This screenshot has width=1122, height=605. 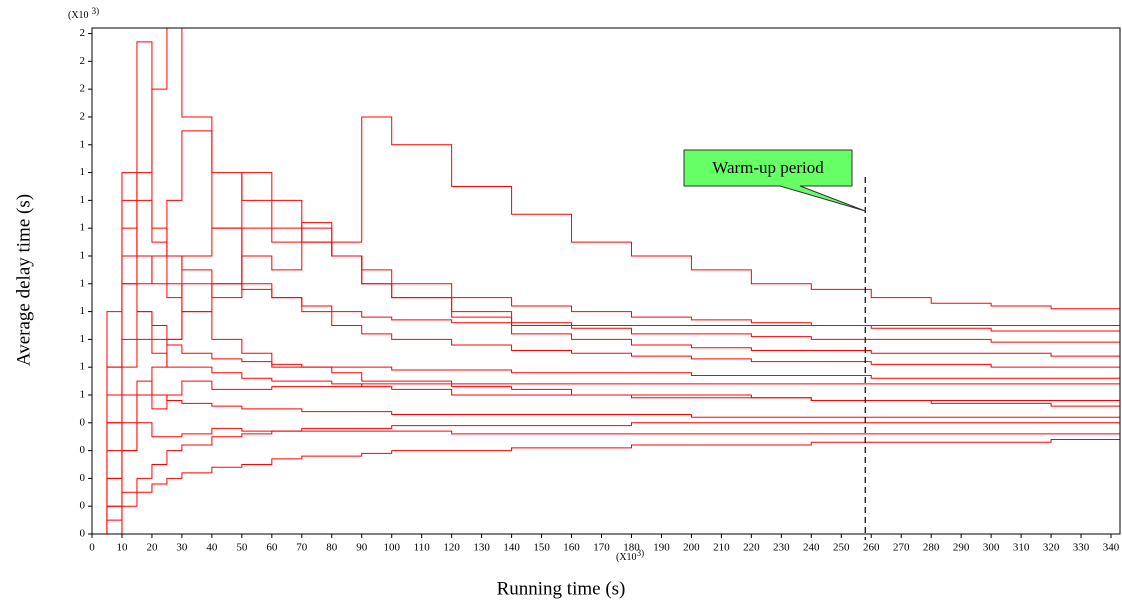 I want to click on x-tick-label: 310, so click(x=1021, y=548).